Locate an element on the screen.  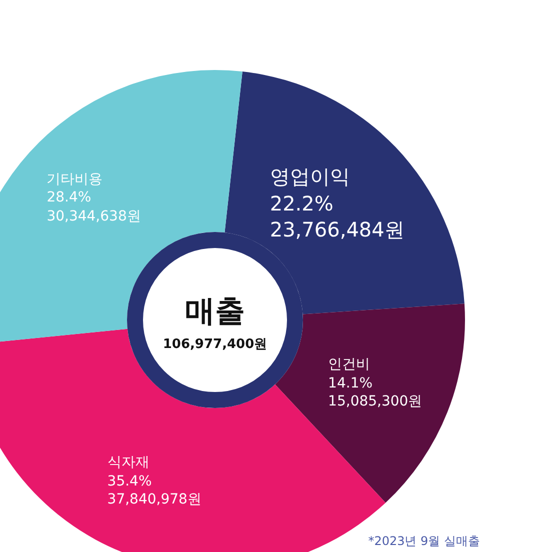
slice-label: 기타비용 is located at coordinates (75, 179).